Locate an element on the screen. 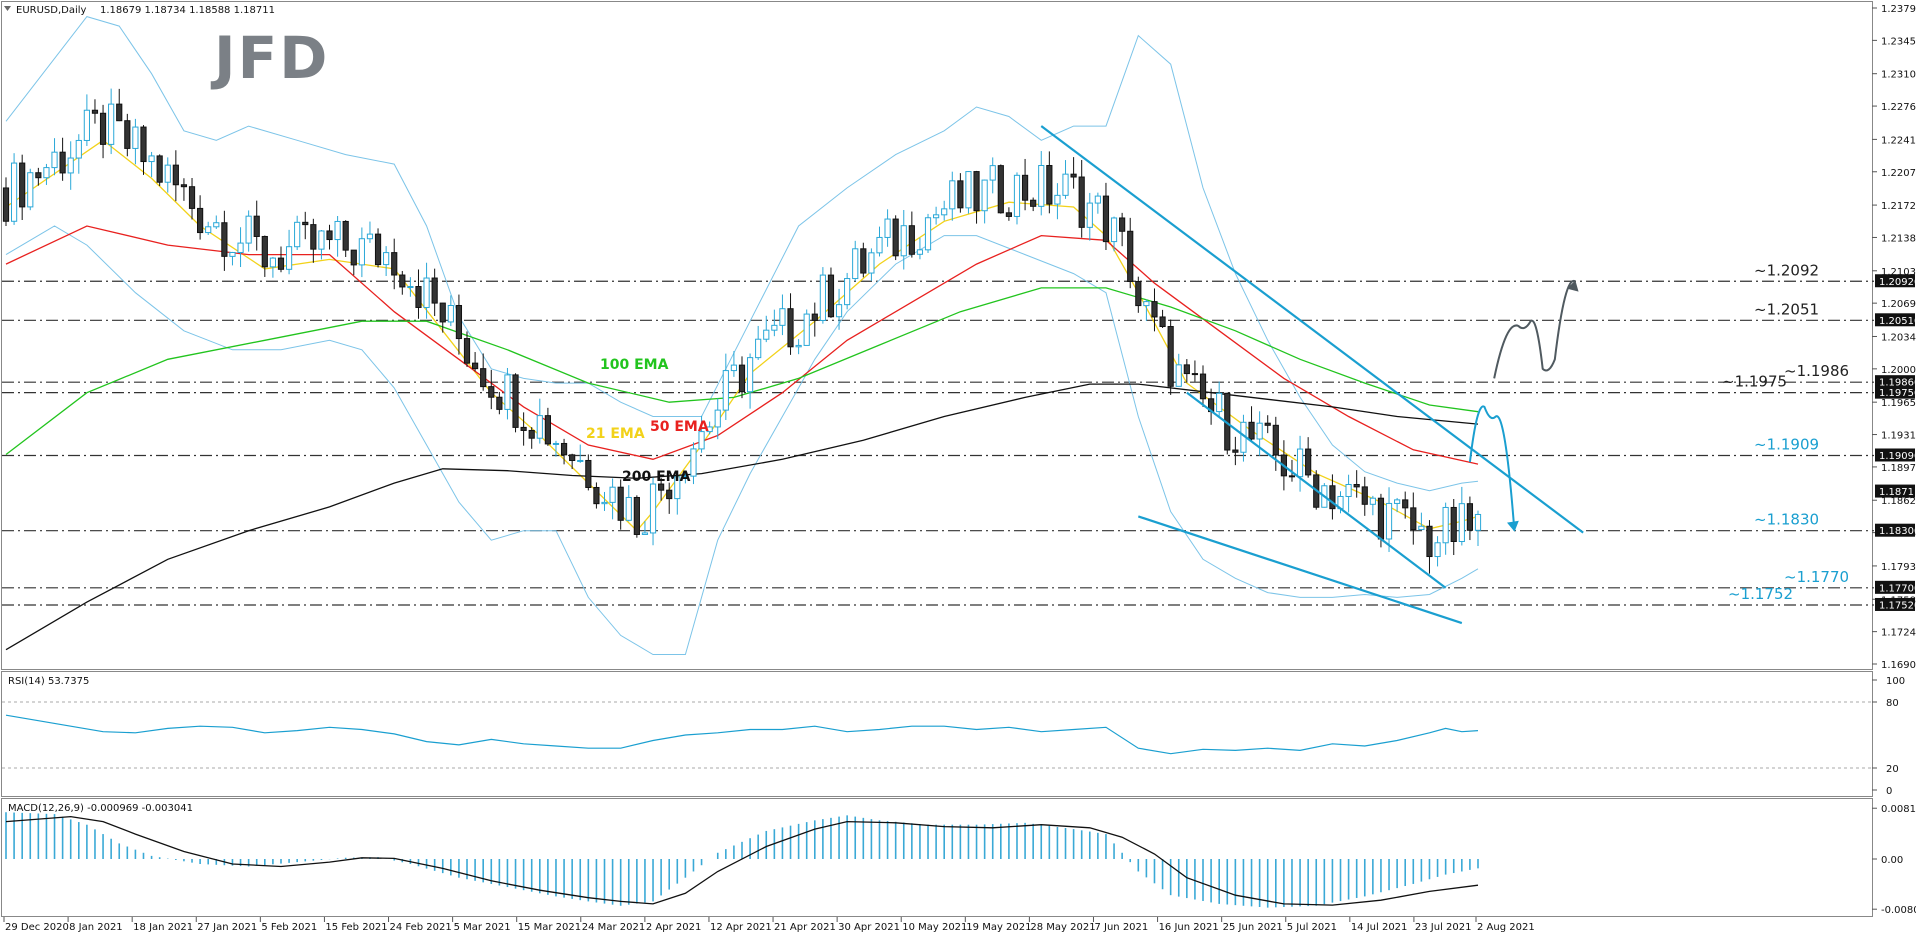 This screenshot has width=1916, height=936. price-tick-label: 1.23100 is located at coordinates (1898, 75).